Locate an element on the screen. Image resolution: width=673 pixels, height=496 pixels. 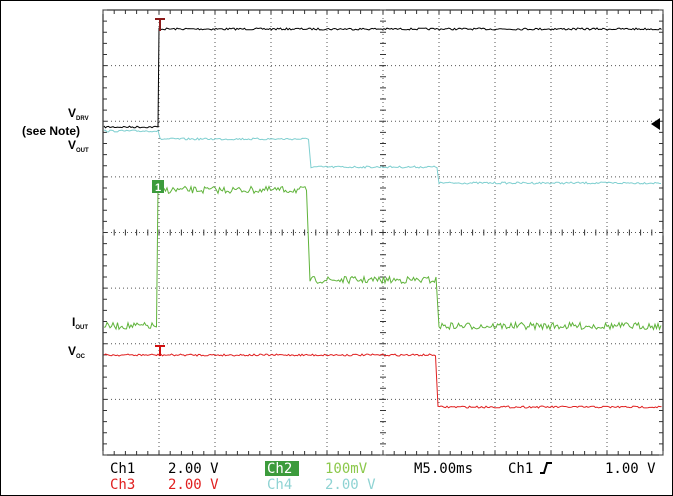
trigger-level-arrow is located at coordinates (655, 124).